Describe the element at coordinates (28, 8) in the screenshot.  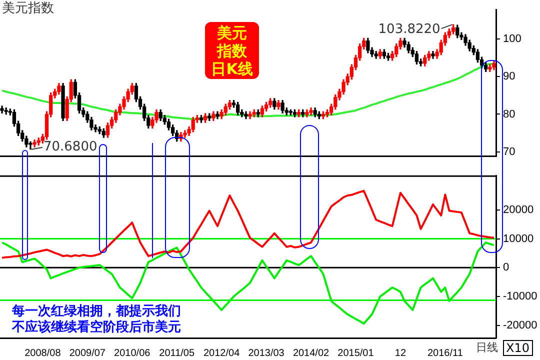
I see `chart-title: 美元指数` at that location.